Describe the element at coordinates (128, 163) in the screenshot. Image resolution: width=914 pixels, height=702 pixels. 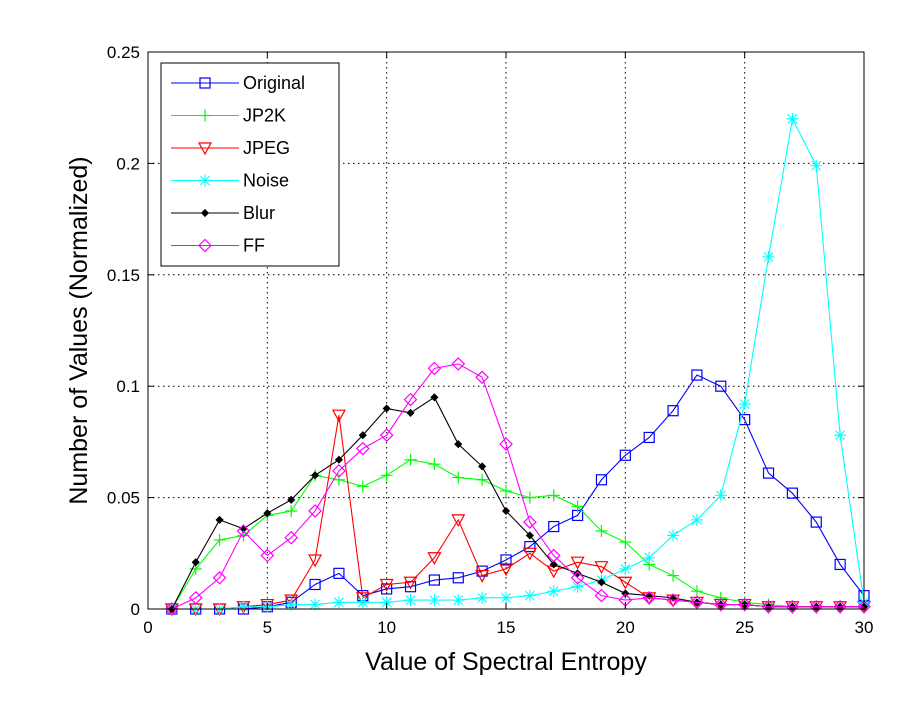
I see `y-tick-label: 0.2` at that location.